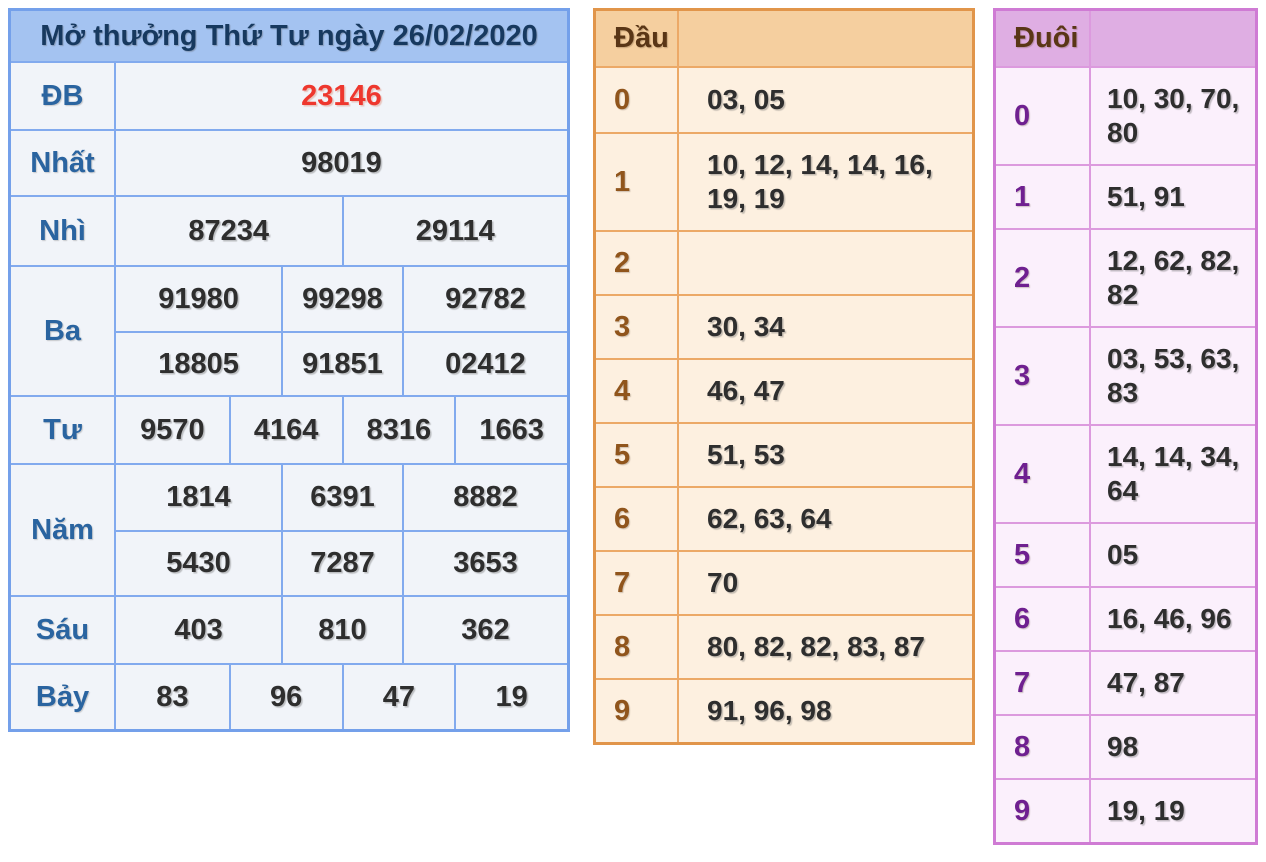 The image size is (1266, 862). What do you see at coordinates (341, 163) in the screenshot?
I see `prize-subrow: 98019` at bounding box center [341, 163].